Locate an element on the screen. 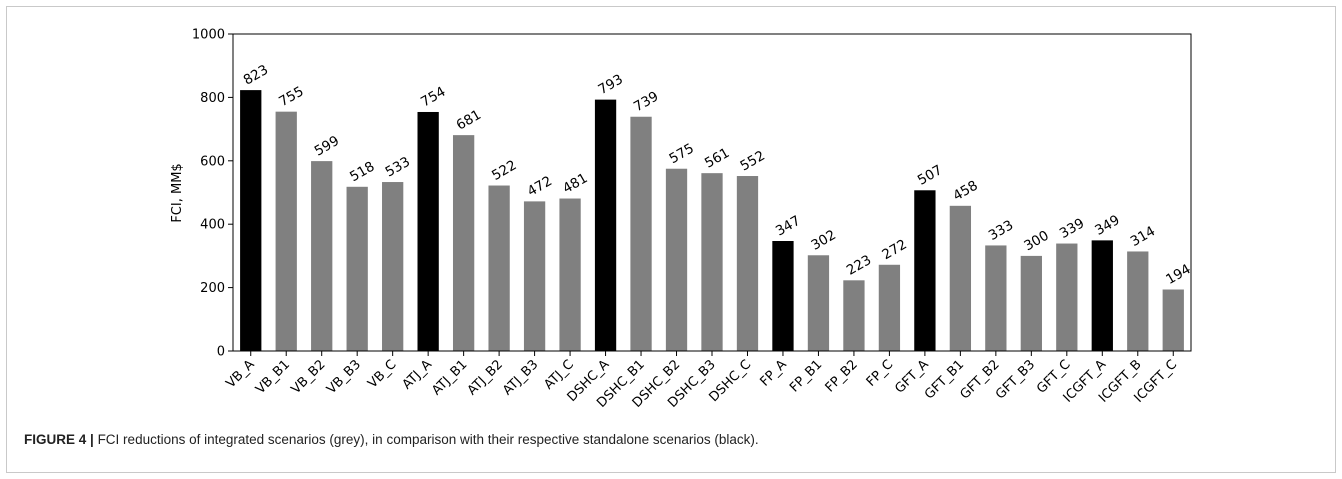 The width and height of the screenshot is (1342, 479). bar-atj-a is located at coordinates (428, 231).